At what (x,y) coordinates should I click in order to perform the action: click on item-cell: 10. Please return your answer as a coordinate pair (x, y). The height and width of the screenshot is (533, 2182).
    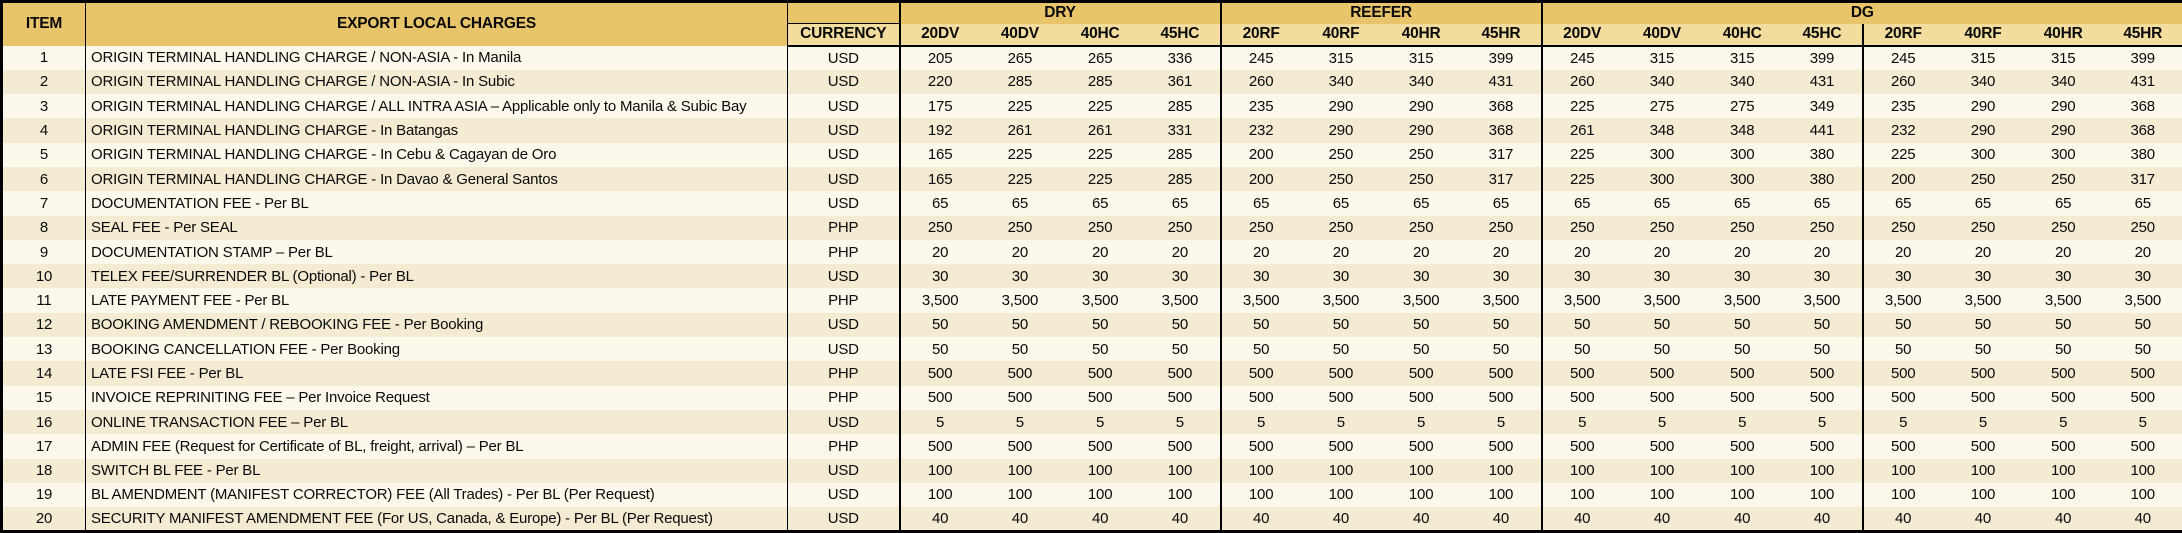
    Looking at the image, I should click on (44, 276).